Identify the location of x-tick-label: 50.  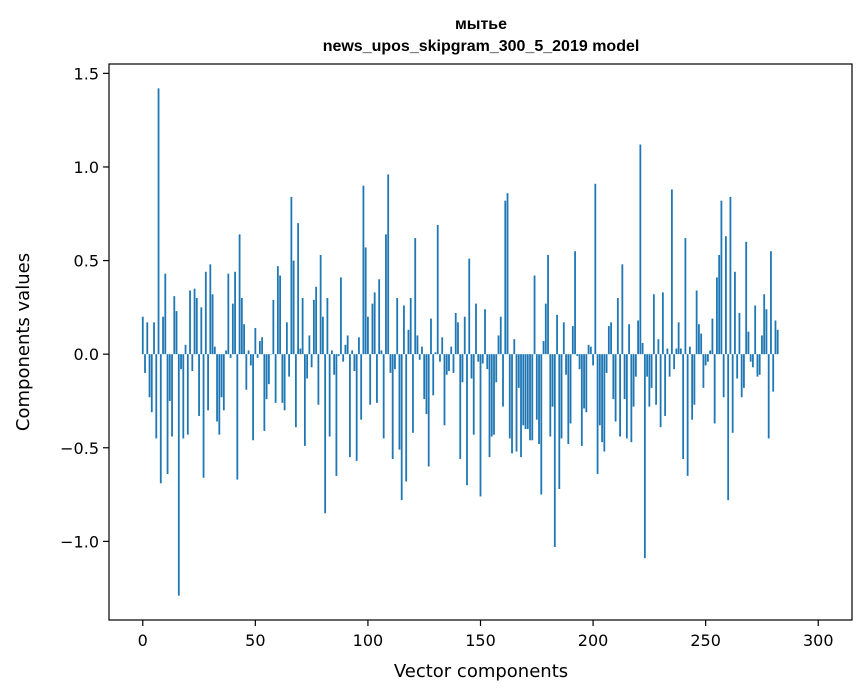
(255, 640).